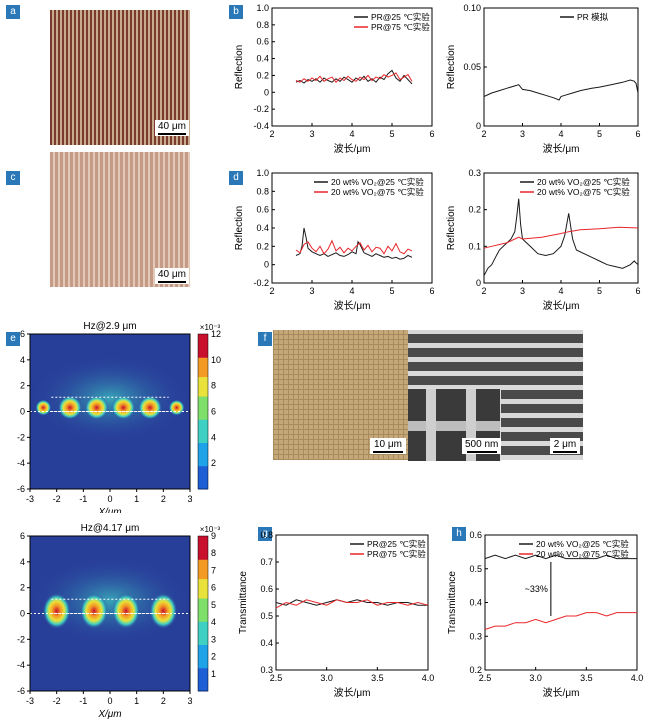  Describe the element at coordinates (120, 219) in the screenshot. I see `micrograph-c` at that location.